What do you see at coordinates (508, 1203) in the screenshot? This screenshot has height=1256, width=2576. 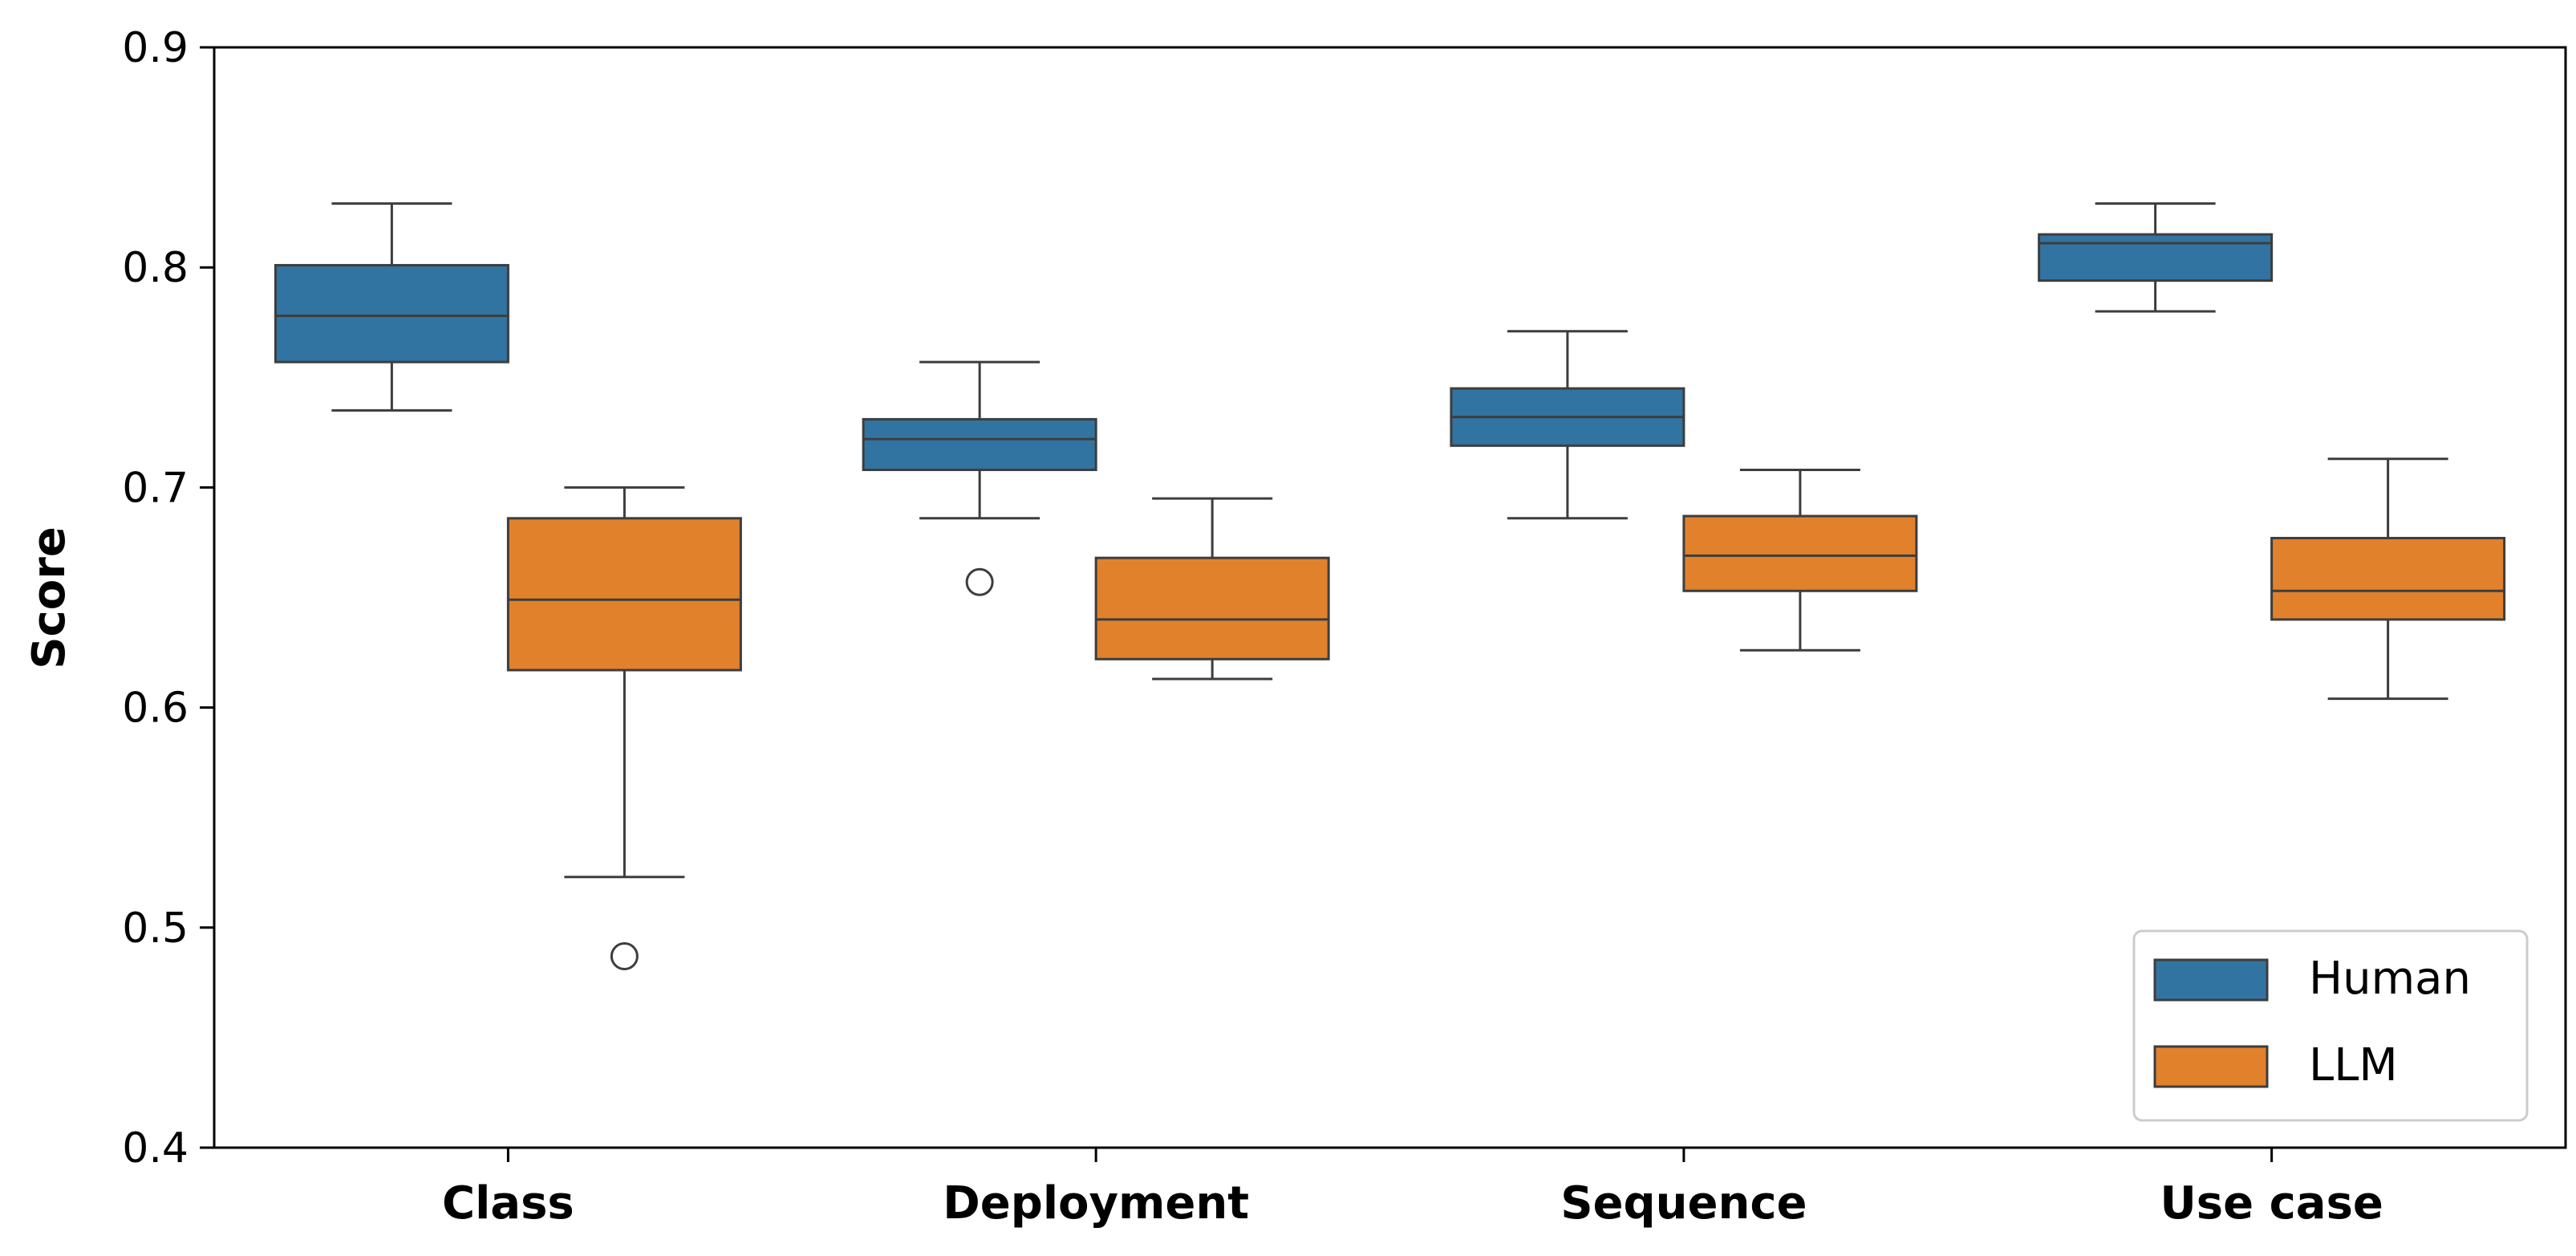 I see `x-tick-label: Class` at bounding box center [508, 1203].